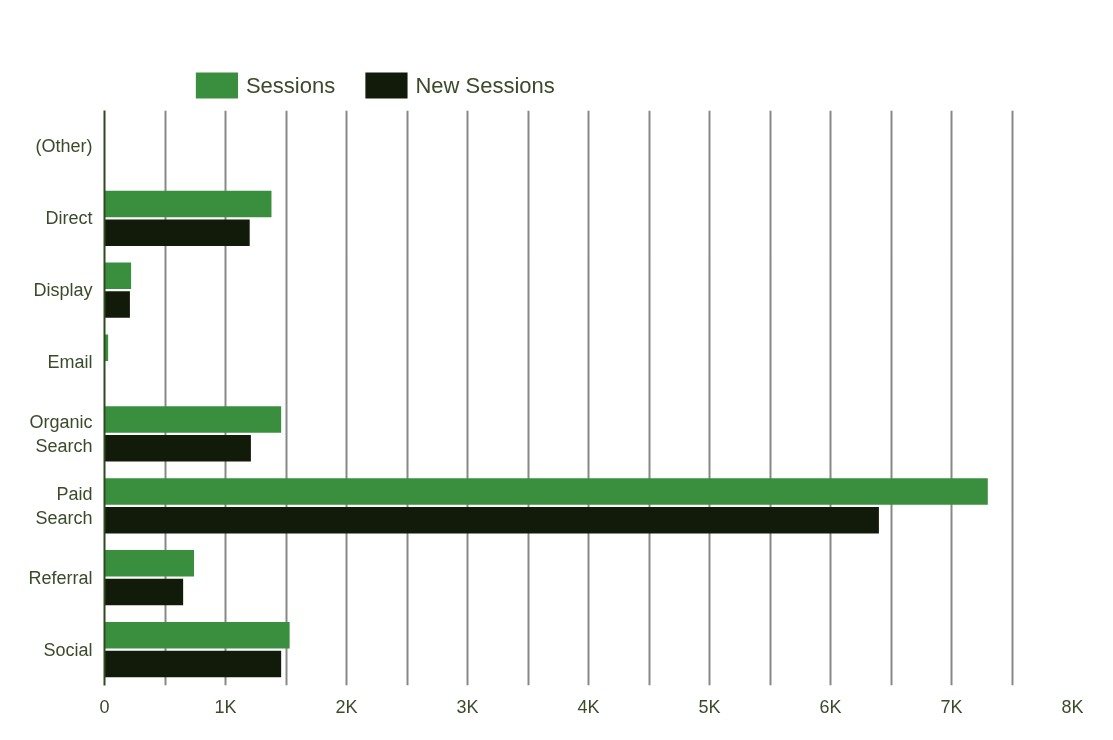 The width and height of the screenshot is (1113, 740). I want to click on x-tick-label: 3K, so click(467, 706).